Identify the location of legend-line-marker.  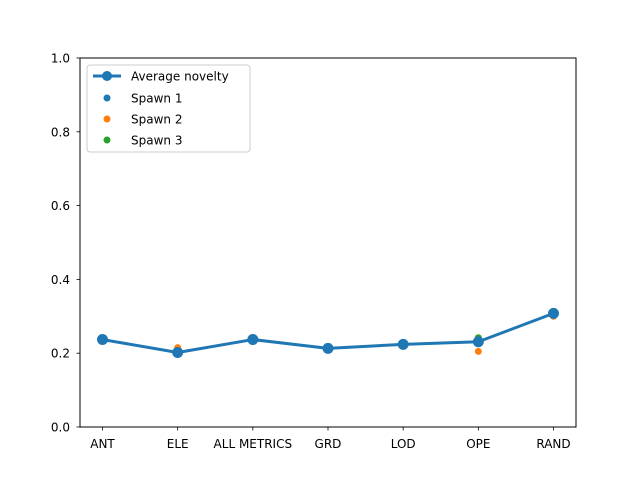
(107, 76).